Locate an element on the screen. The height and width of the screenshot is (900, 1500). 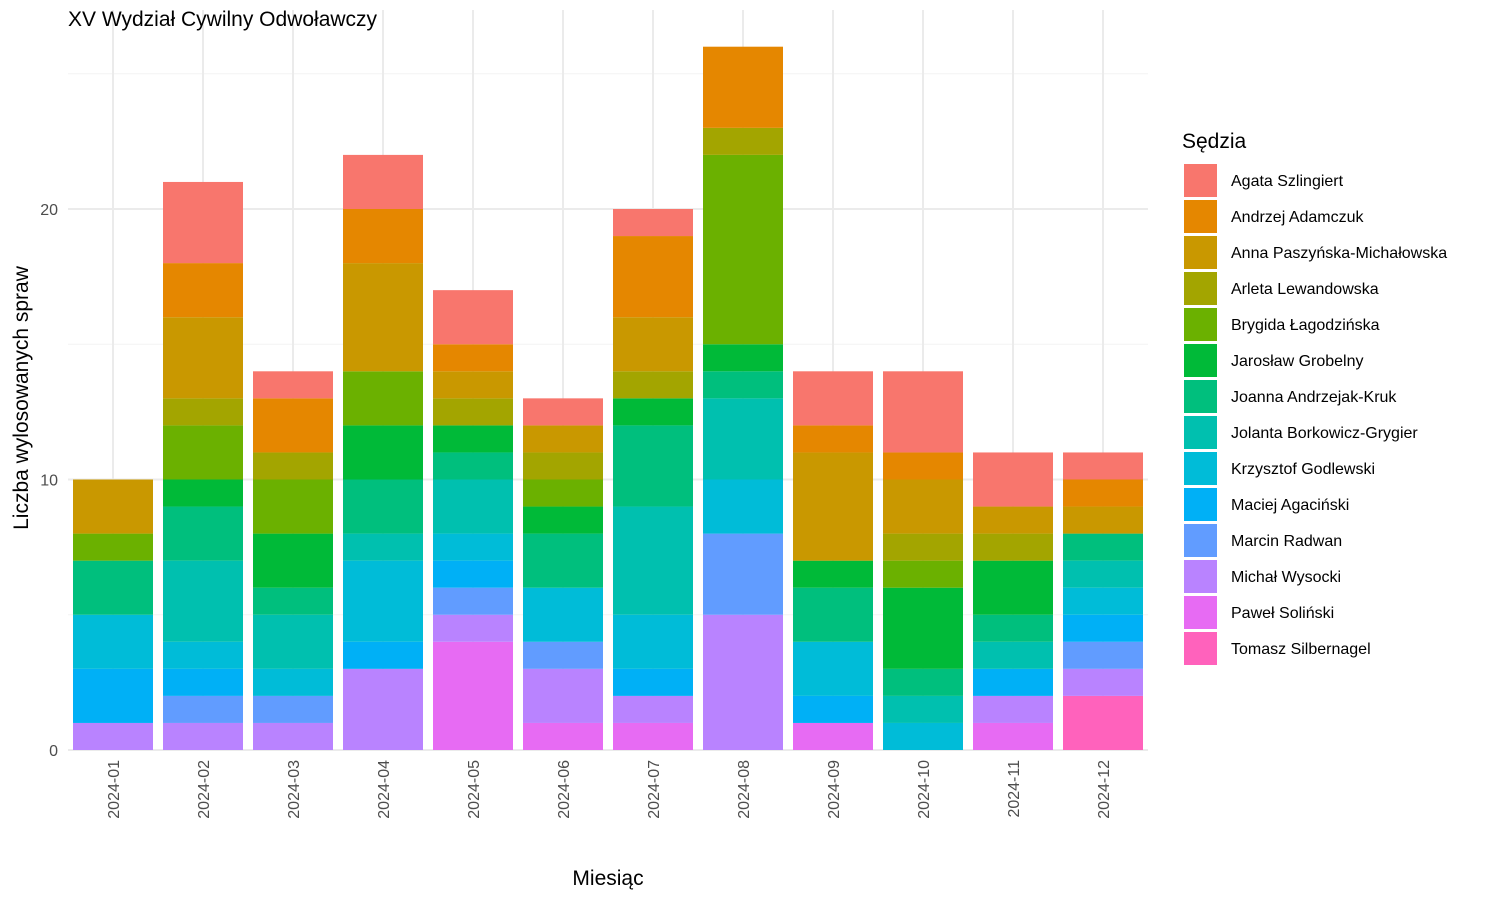
legend-label: Tomasz Silbernagel is located at coordinates (1301, 649).